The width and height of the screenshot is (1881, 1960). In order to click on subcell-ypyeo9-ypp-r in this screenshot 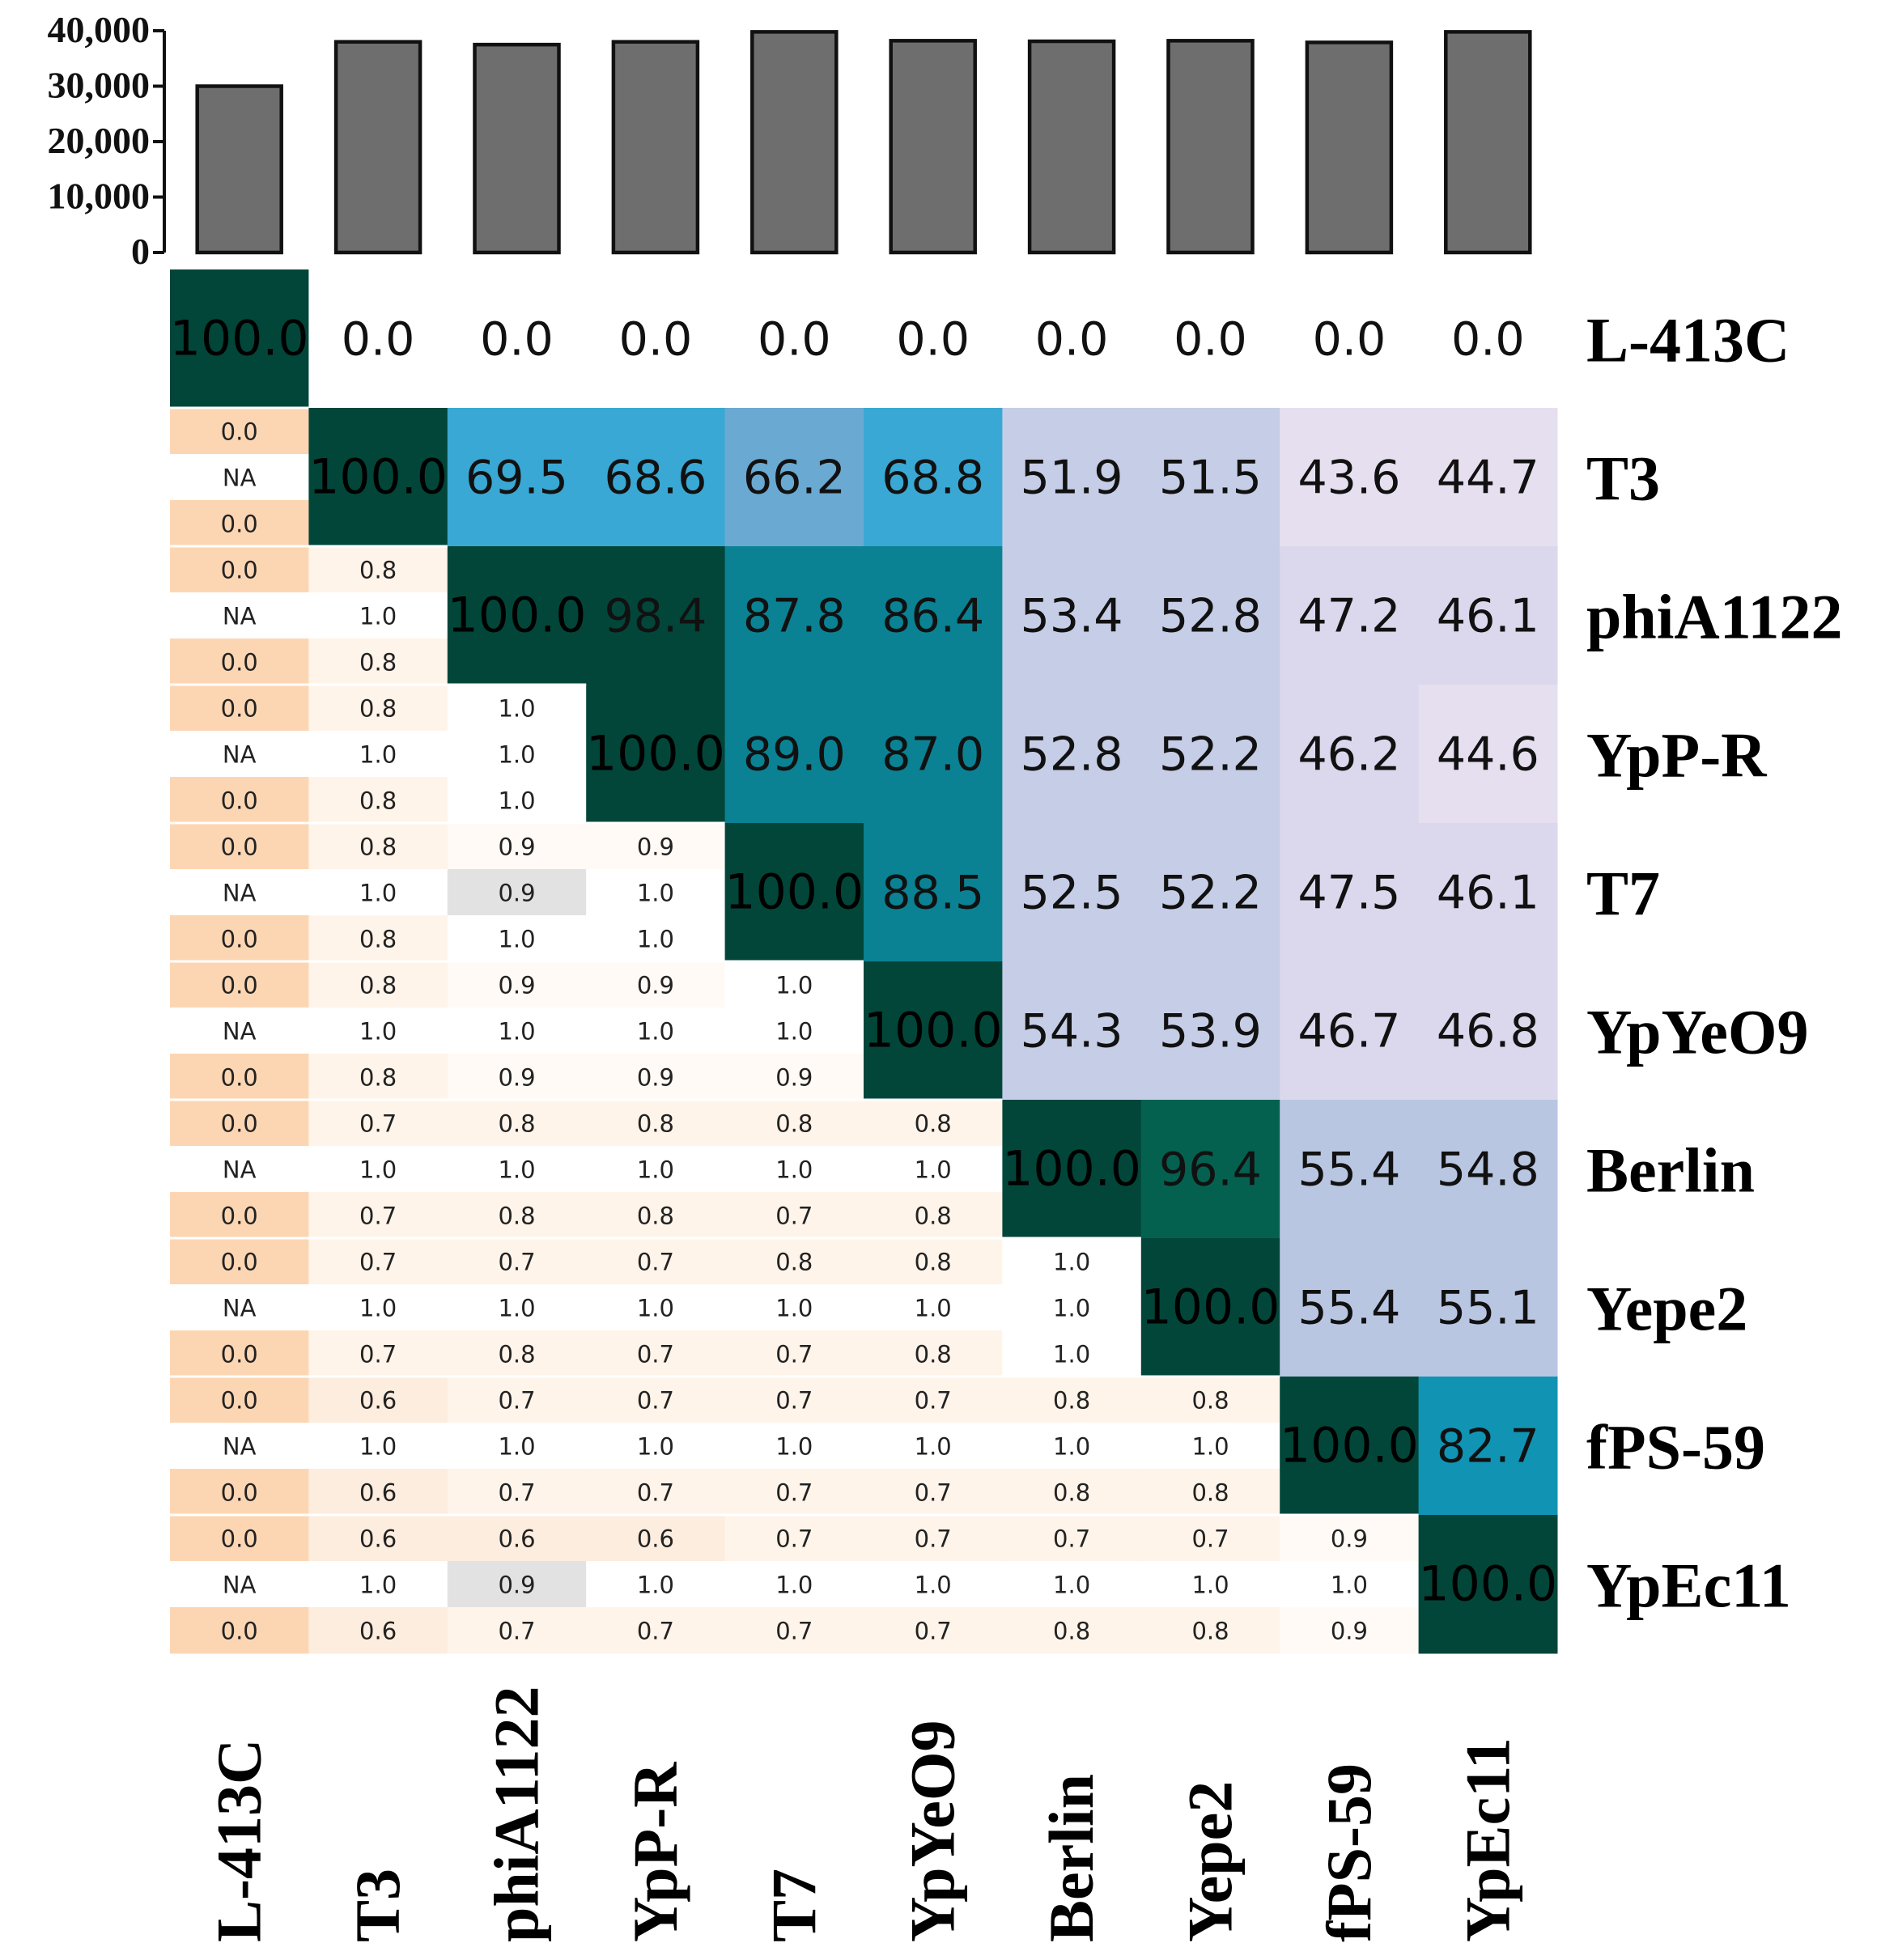, I will do `click(656, 1077)`.